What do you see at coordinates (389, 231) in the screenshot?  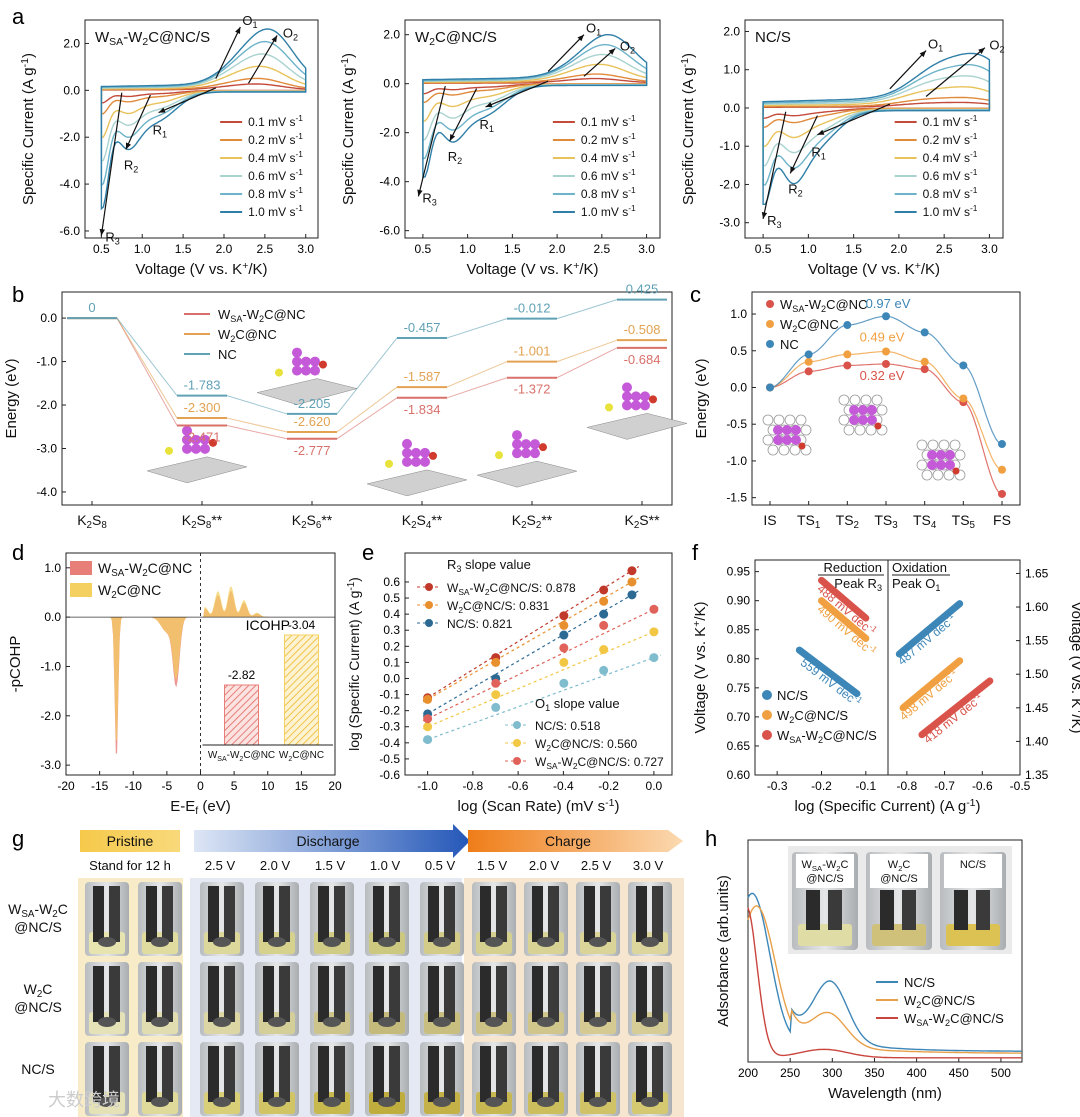 I see `y-tick-label: -6.0` at bounding box center [389, 231].